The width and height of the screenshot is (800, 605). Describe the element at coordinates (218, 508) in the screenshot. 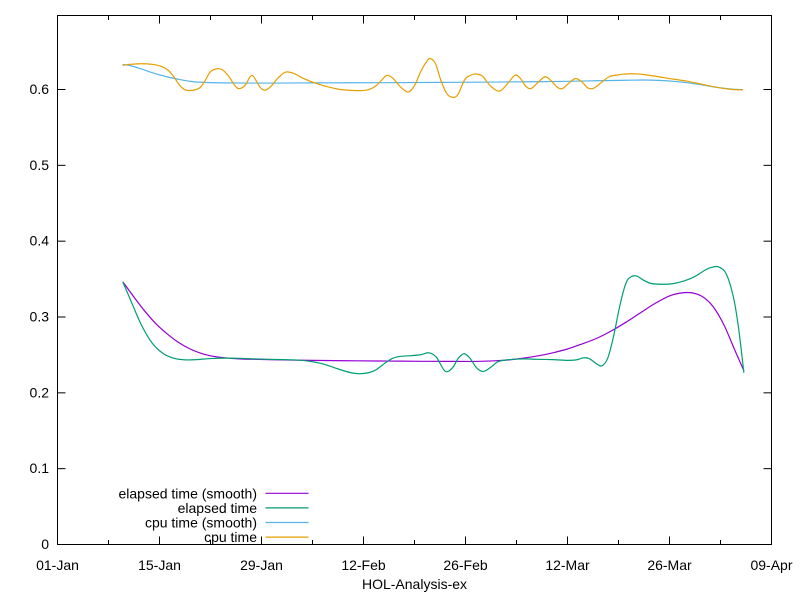

I see `legend-label: elapsed time` at that location.